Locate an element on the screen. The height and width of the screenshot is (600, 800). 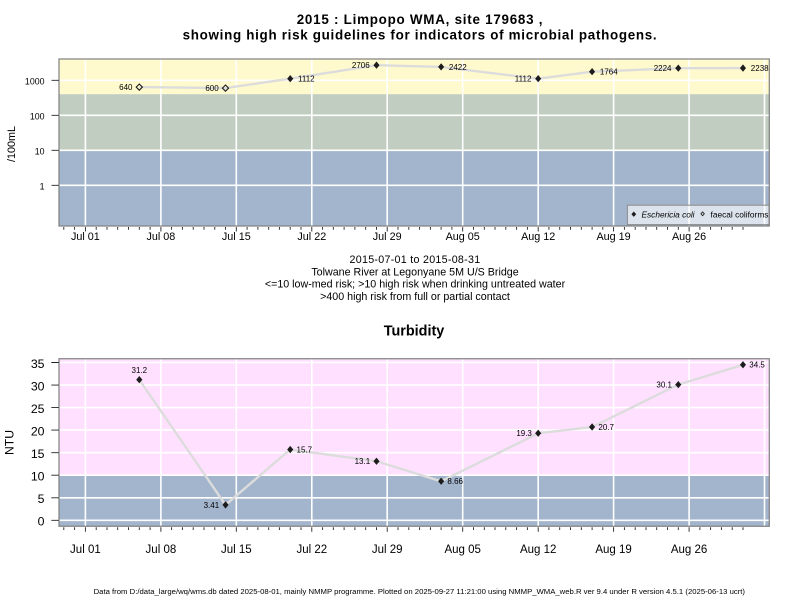
svg-text: 640 is located at coordinates (126, 87).